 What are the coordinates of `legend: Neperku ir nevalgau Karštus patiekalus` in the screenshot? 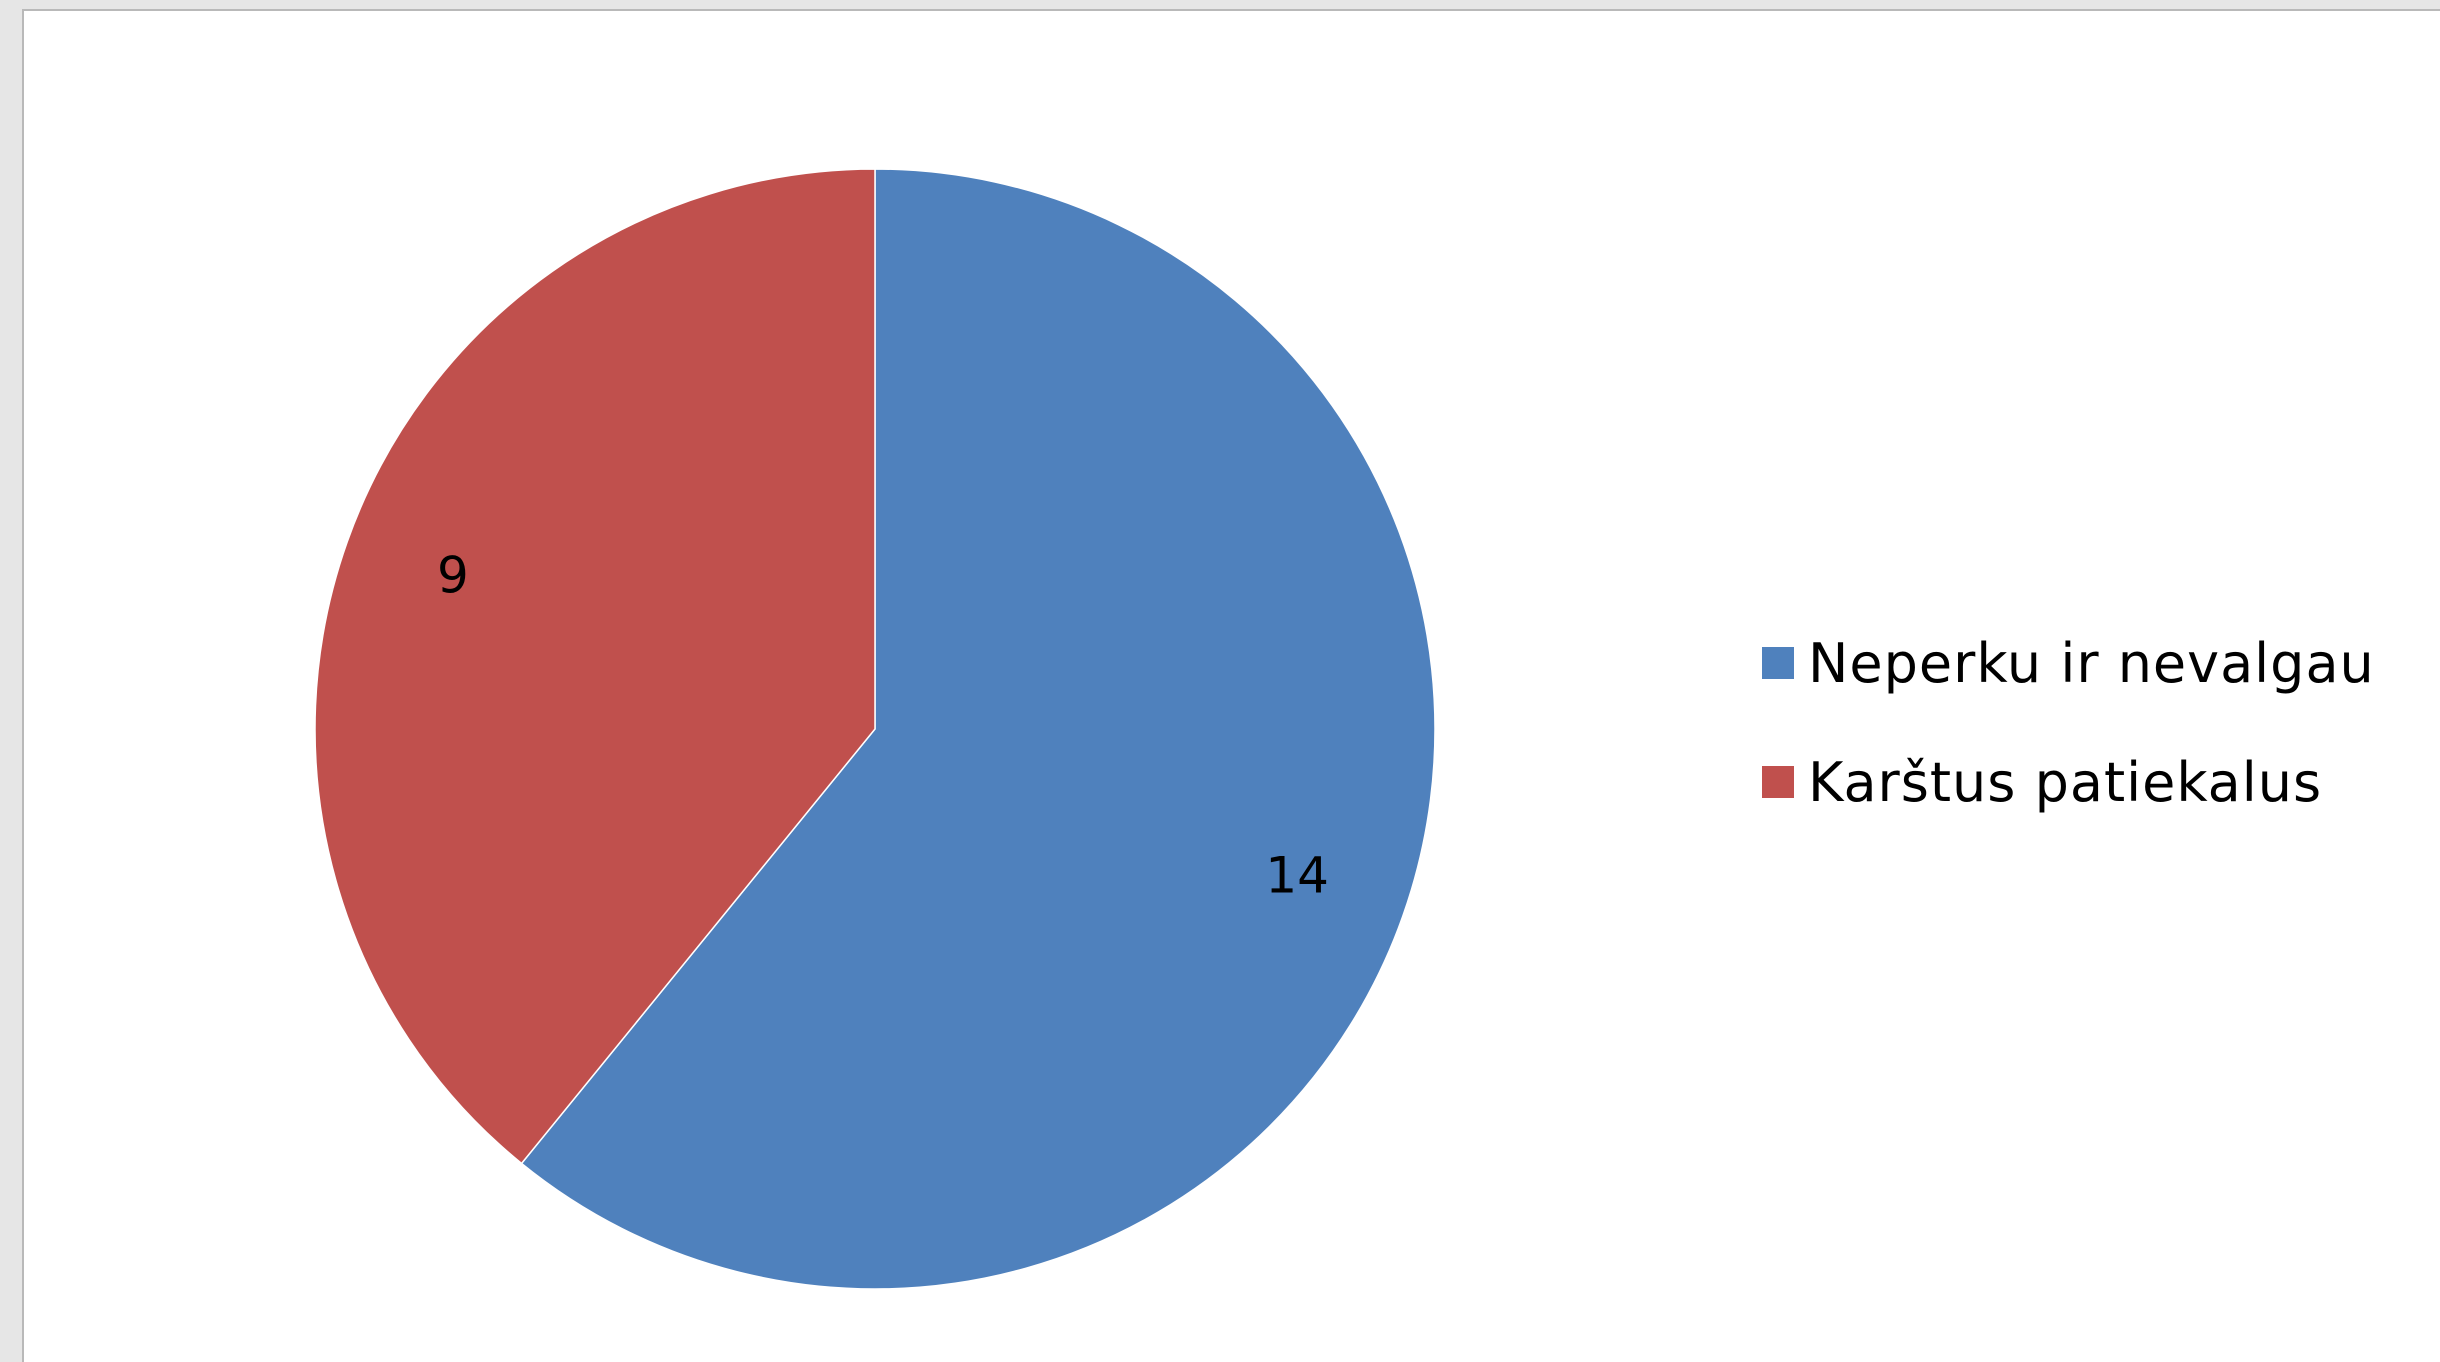 It's located at (2068, 750).